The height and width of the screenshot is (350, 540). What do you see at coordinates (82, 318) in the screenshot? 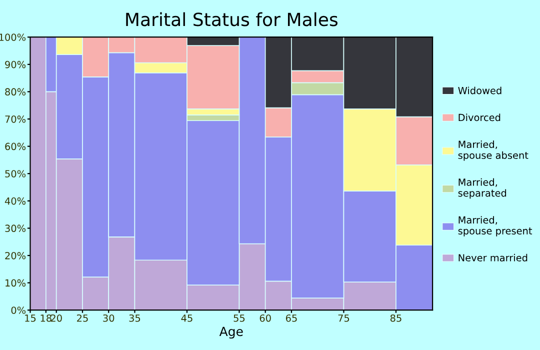
I see `x-tick-label: 25` at bounding box center [82, 318].